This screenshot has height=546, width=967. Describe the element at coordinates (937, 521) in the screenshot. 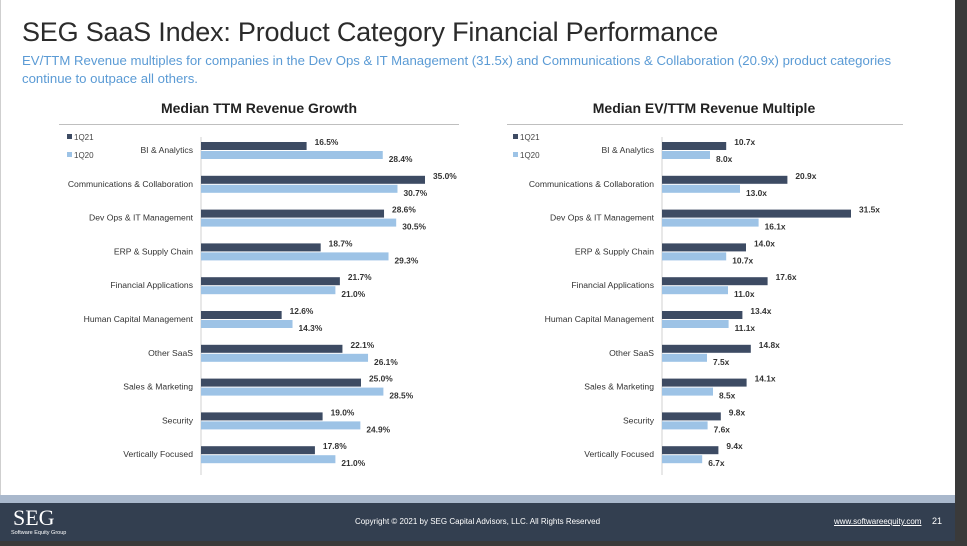

I see `page-number: 21` at that location.